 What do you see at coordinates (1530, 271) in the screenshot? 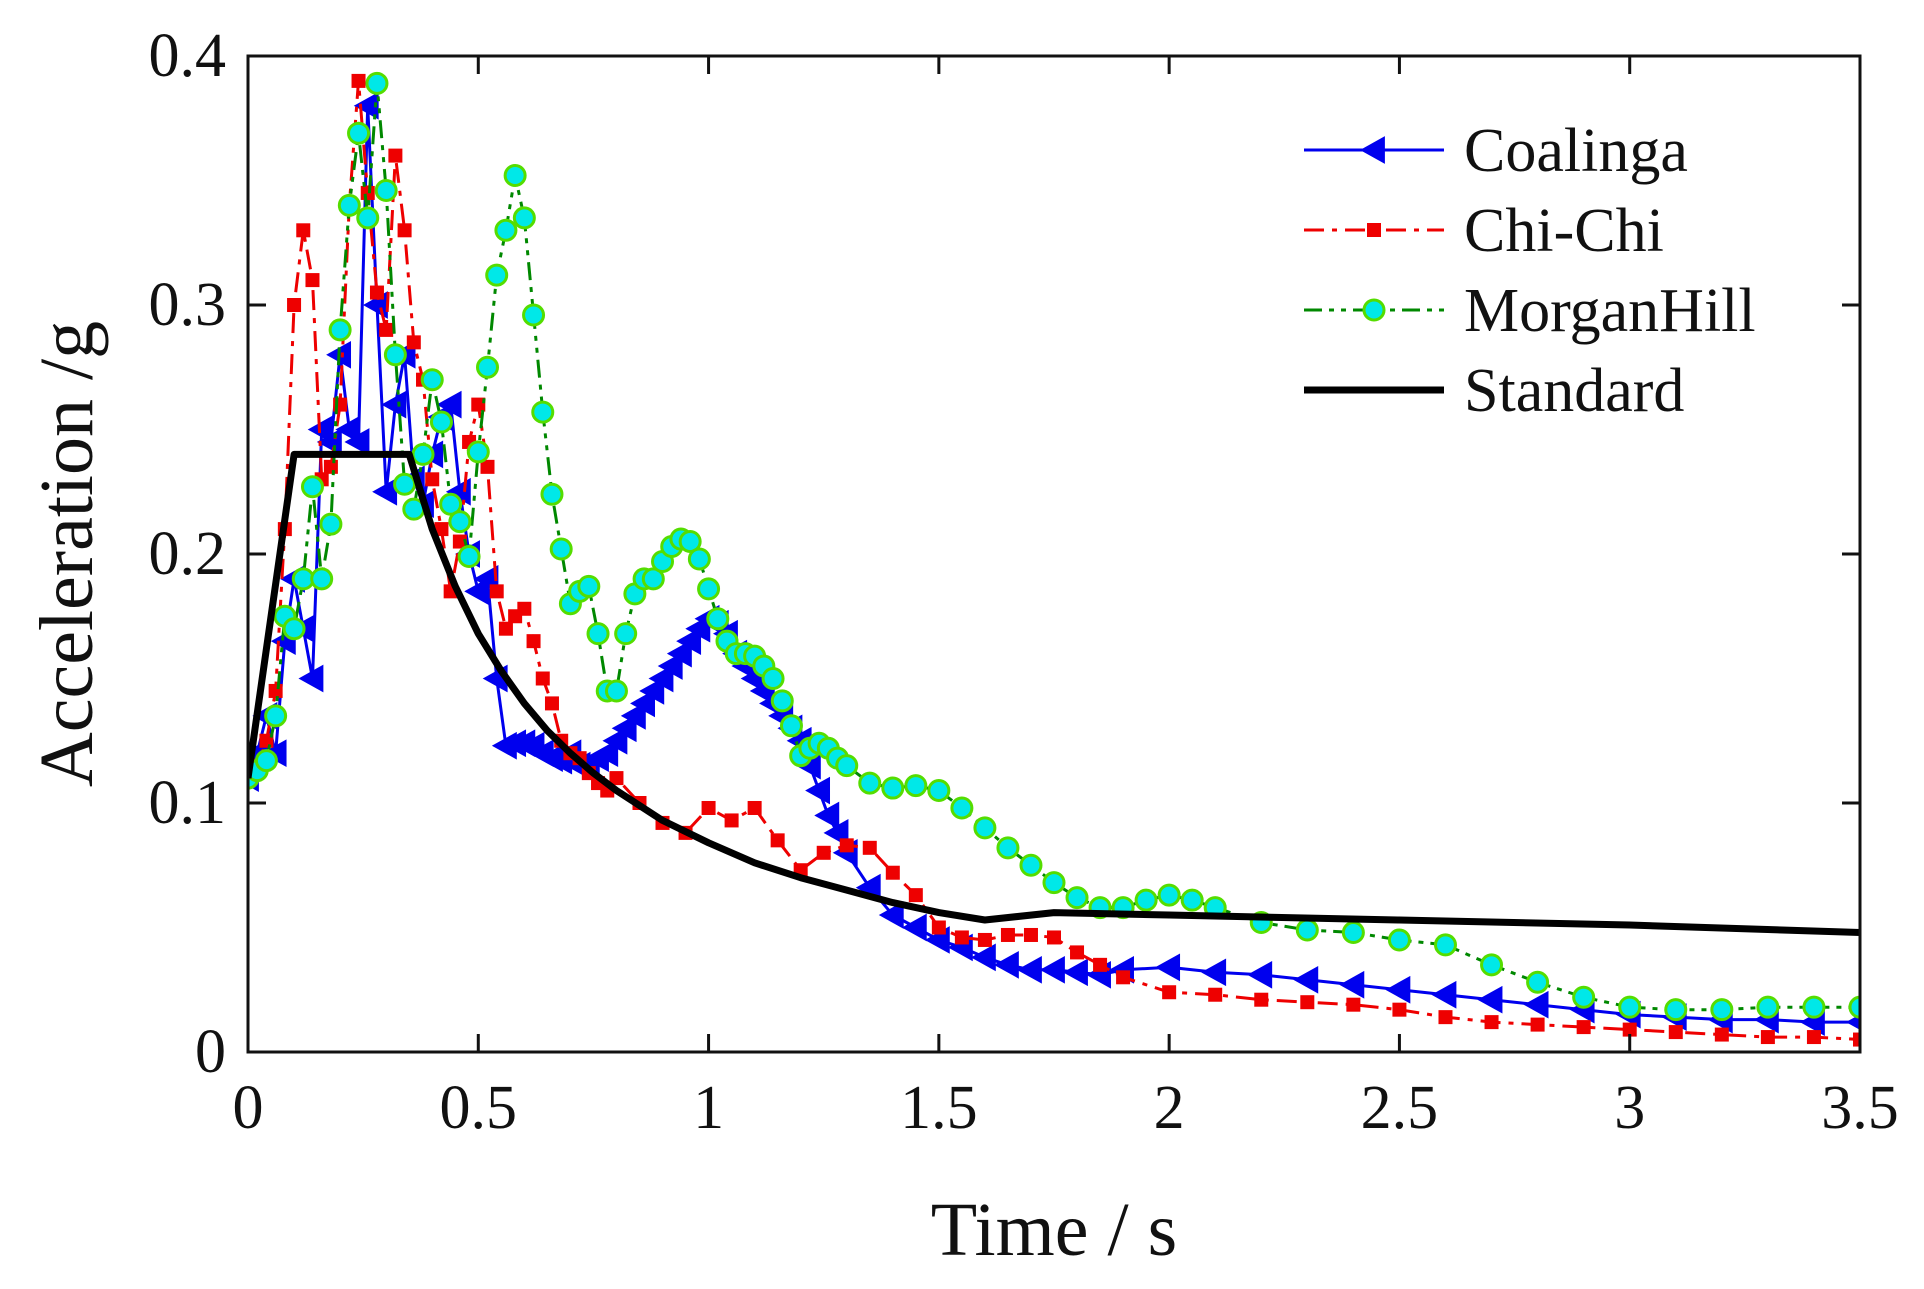
I see `legend: Coalinga Chi-Chi MorganHill Standard` at bounding box center [1530, 271].